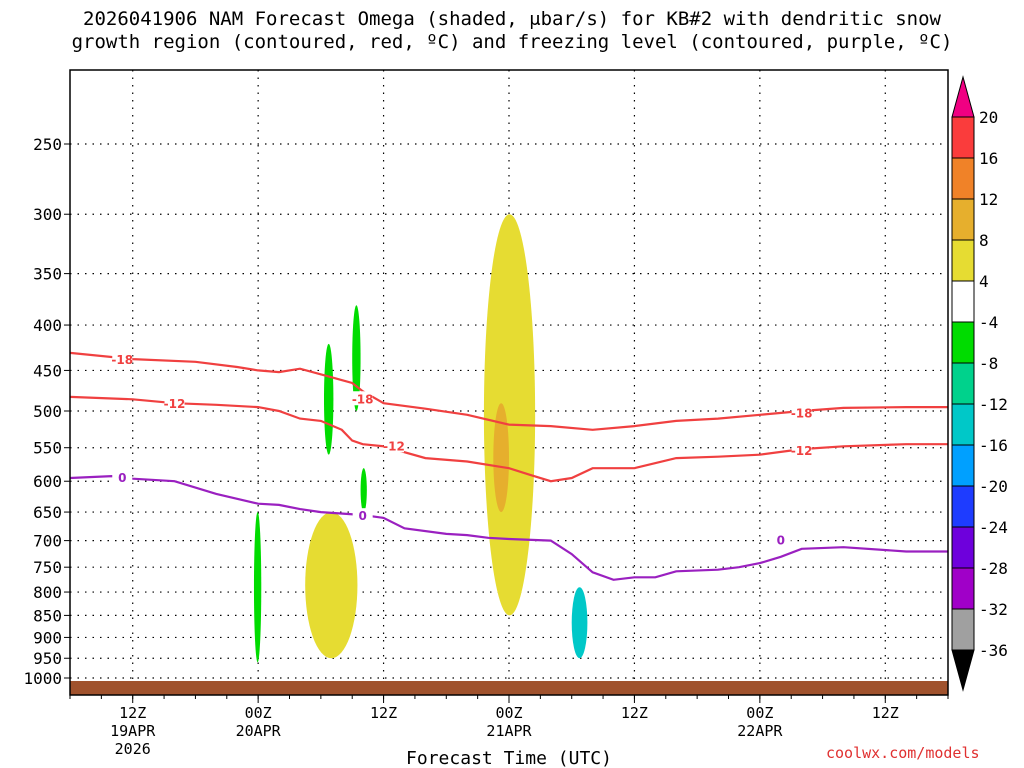 The height and width of the screenshot is (768, 1024). I want to click on colorbar-level-label: -20, so click(993, 486).